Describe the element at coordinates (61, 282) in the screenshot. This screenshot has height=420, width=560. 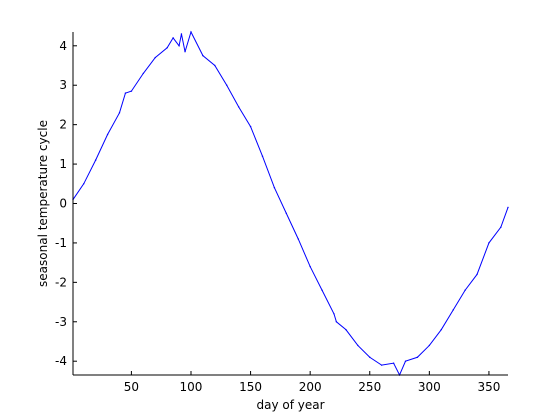
I see `y-tick-label: -2` at that location.